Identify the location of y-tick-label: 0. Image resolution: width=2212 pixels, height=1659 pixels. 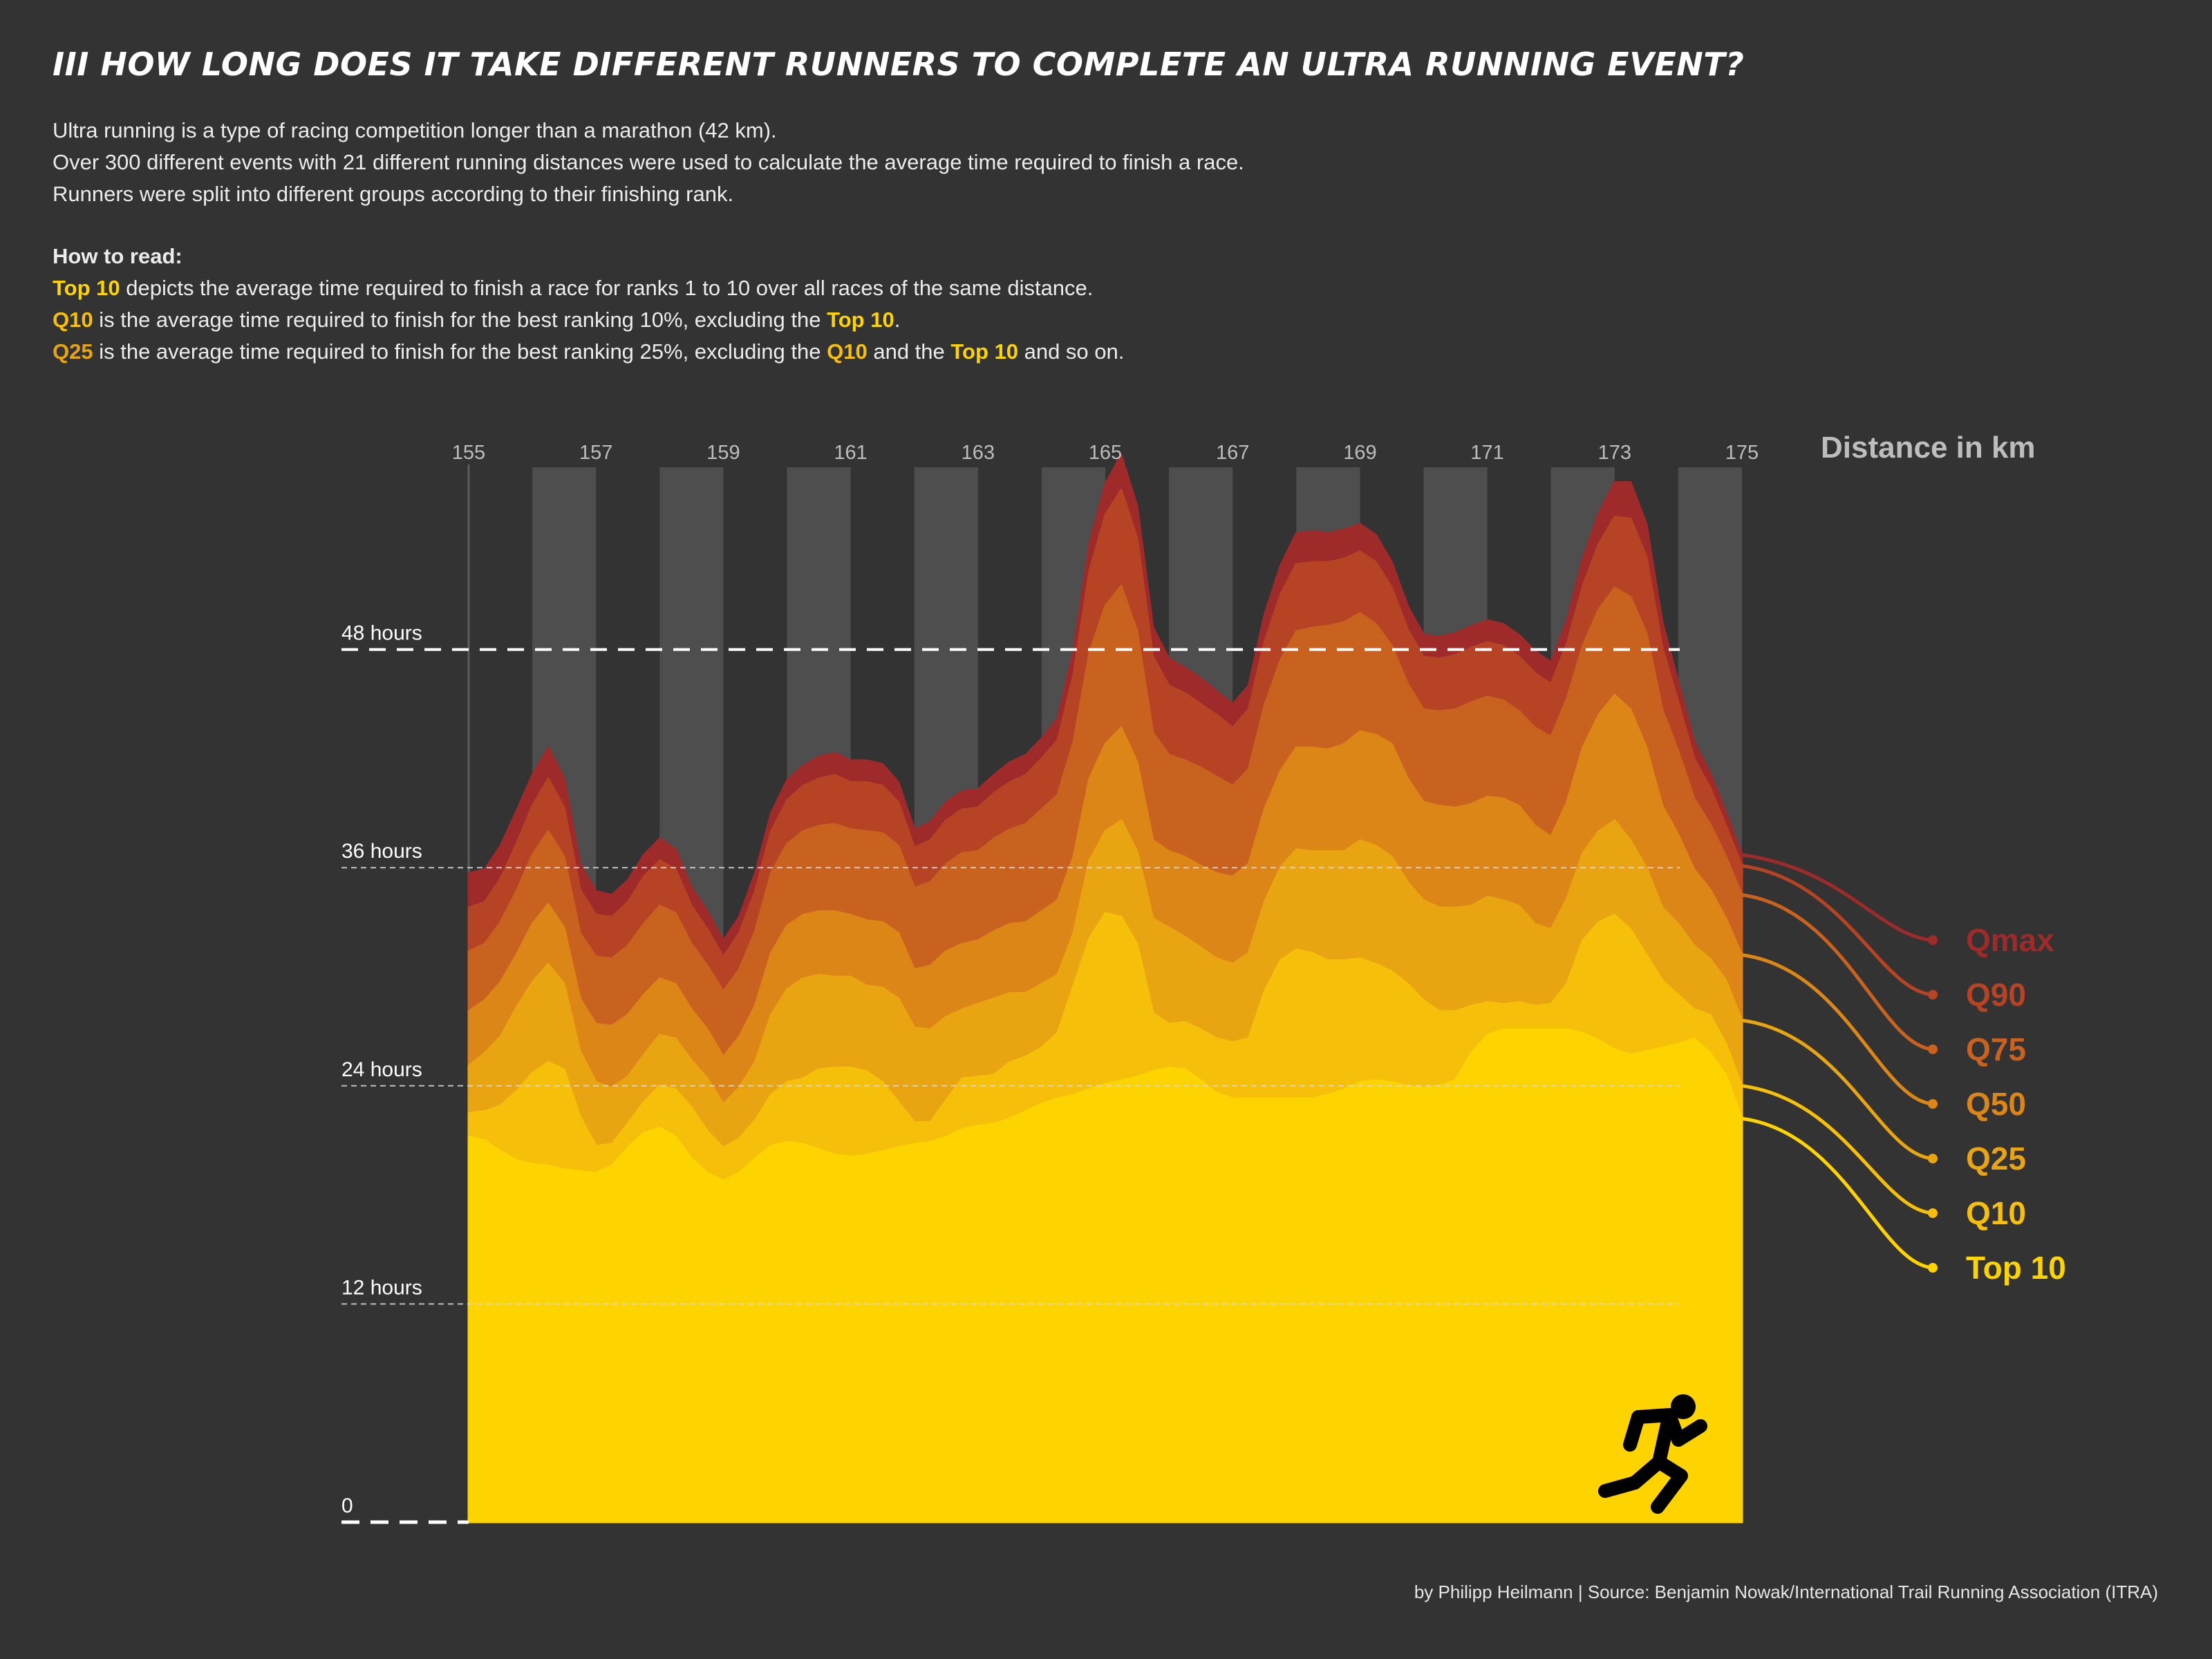
(347, 1506).